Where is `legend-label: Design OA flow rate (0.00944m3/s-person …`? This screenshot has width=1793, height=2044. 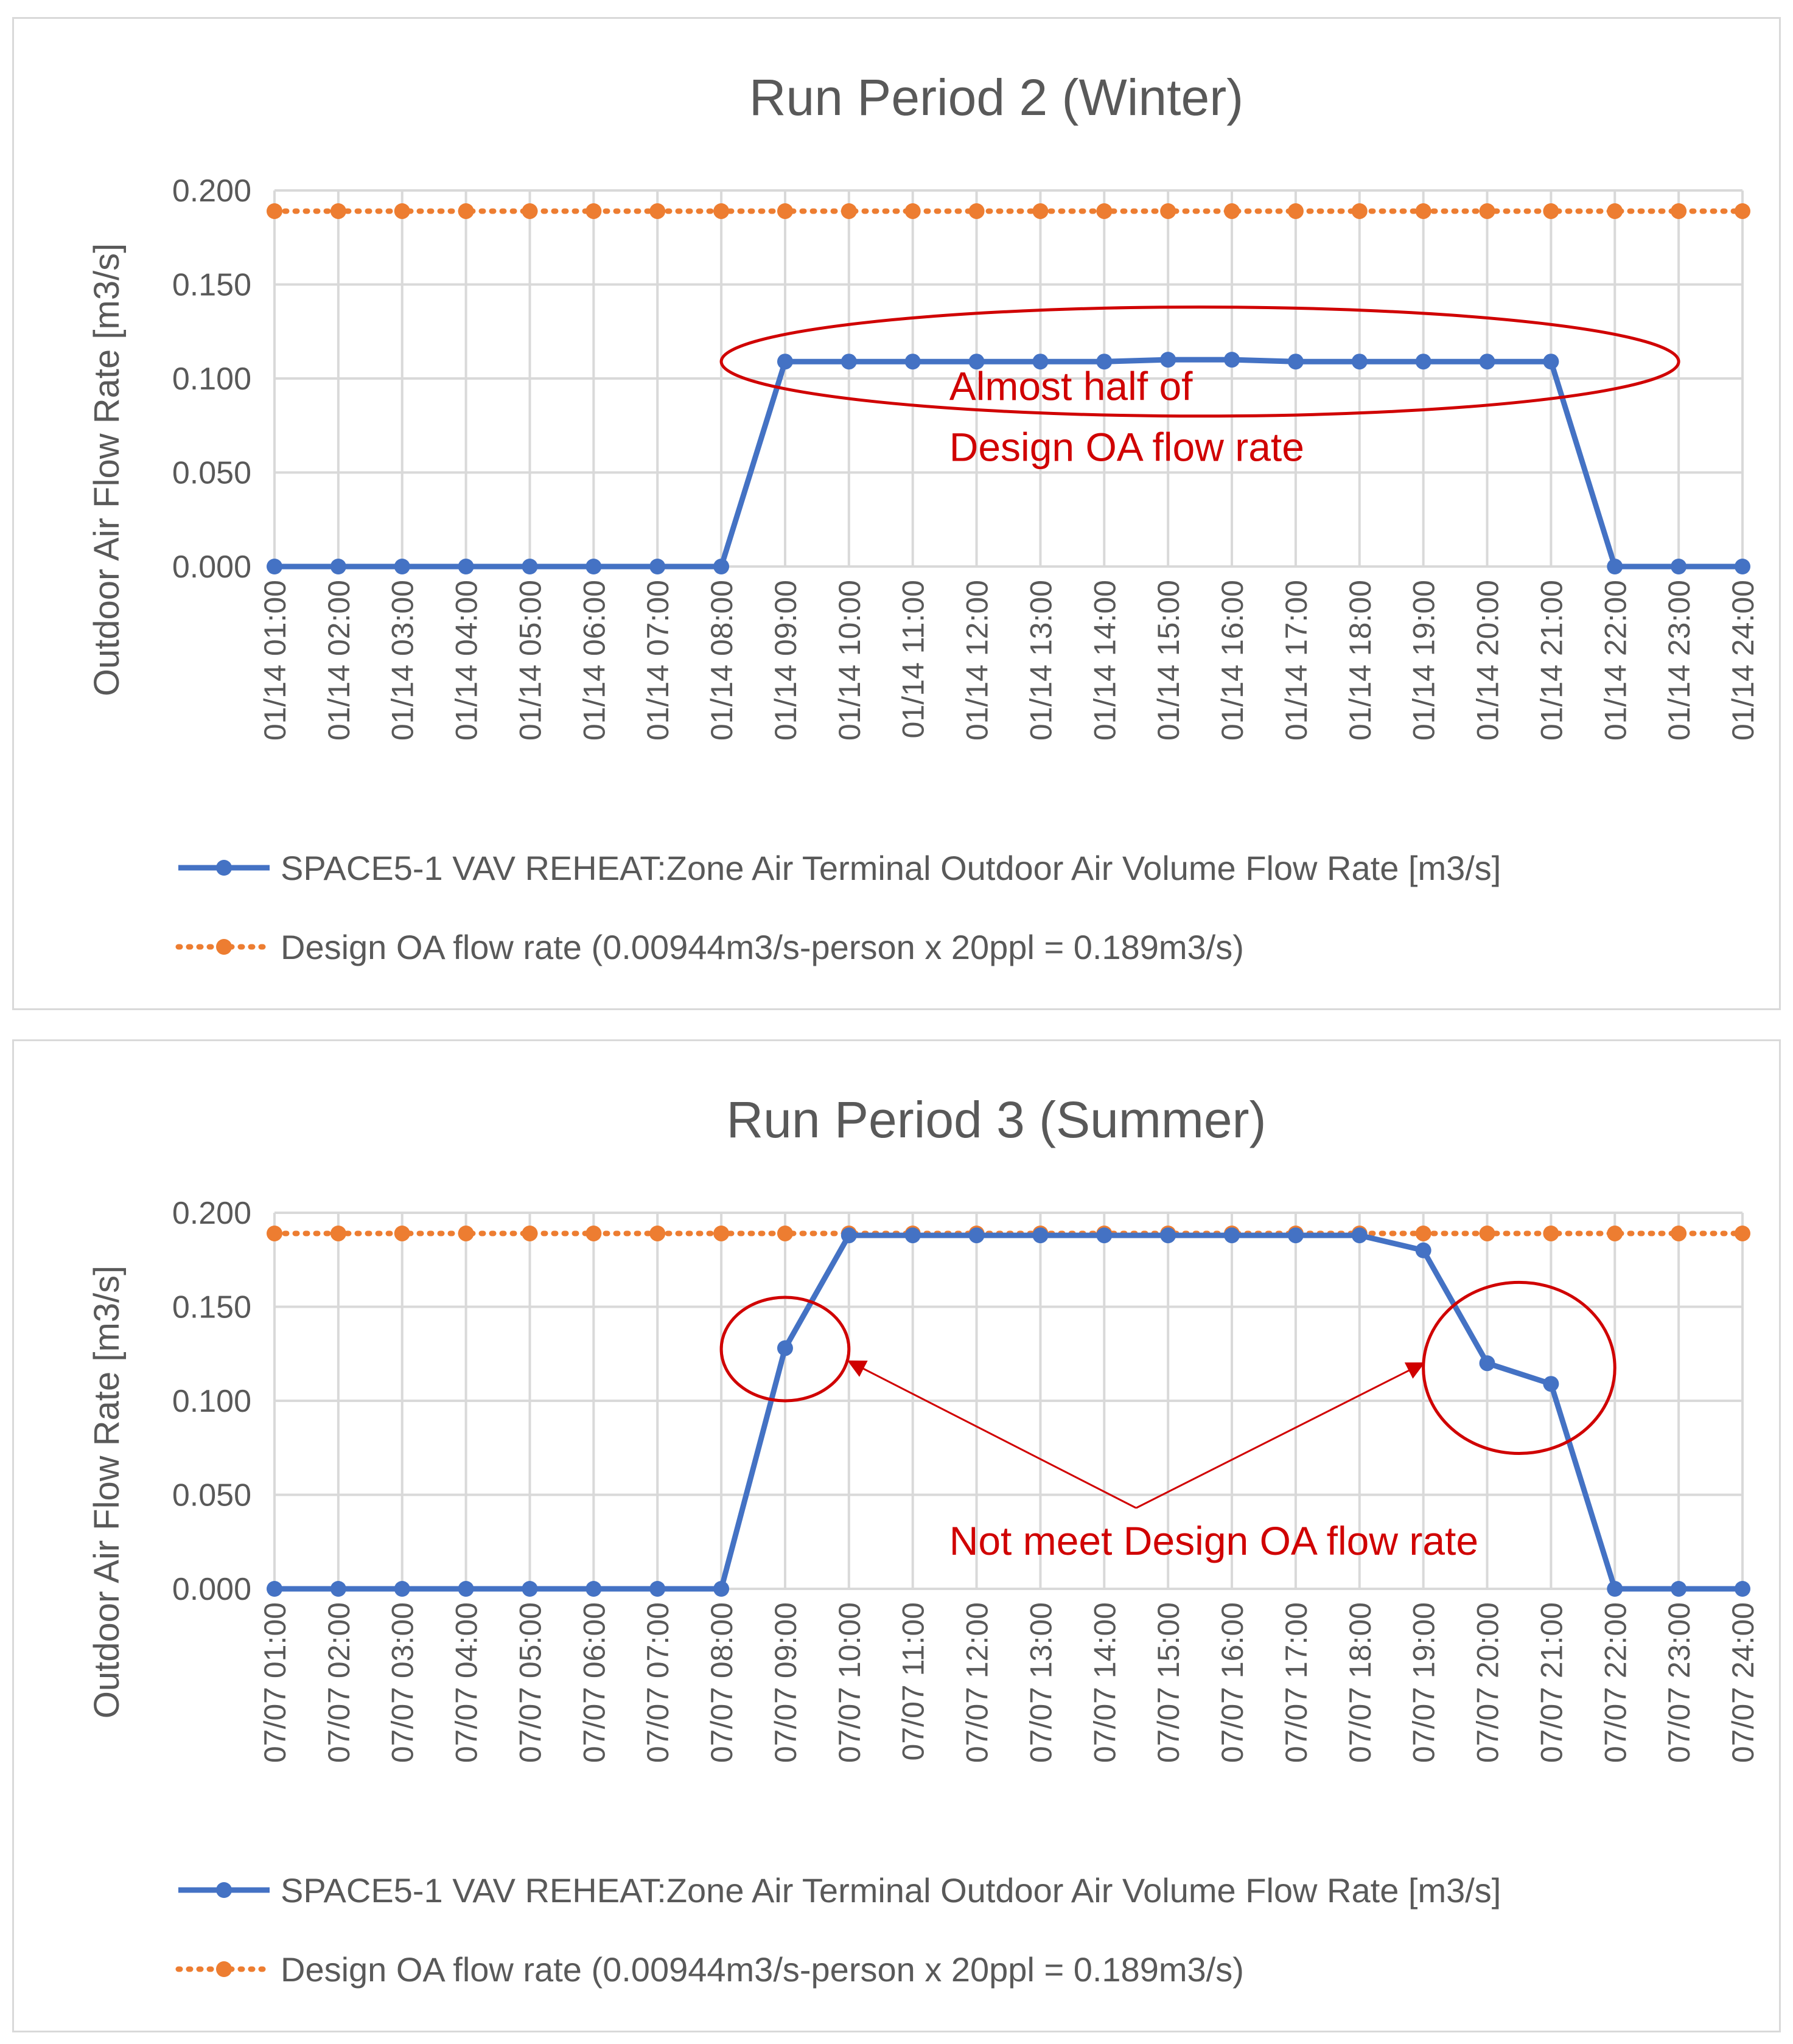
legend-label: Design OA flow rate (0.00944m3/s-person … is located at coordinates (762, 1969).